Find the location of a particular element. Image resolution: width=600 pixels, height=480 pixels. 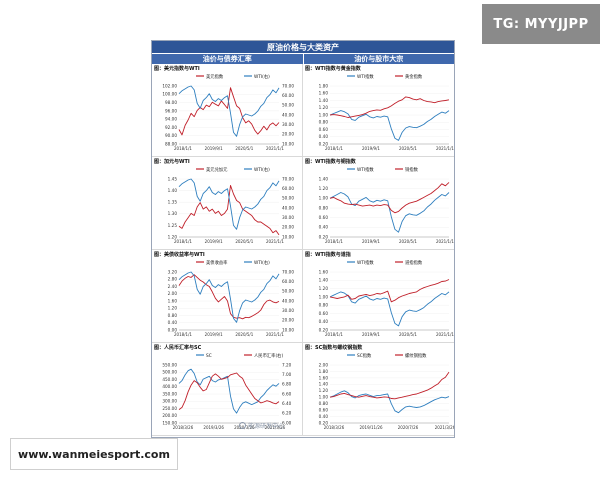

y-tick-label: 300.00 is located at coordinates (169, 401).